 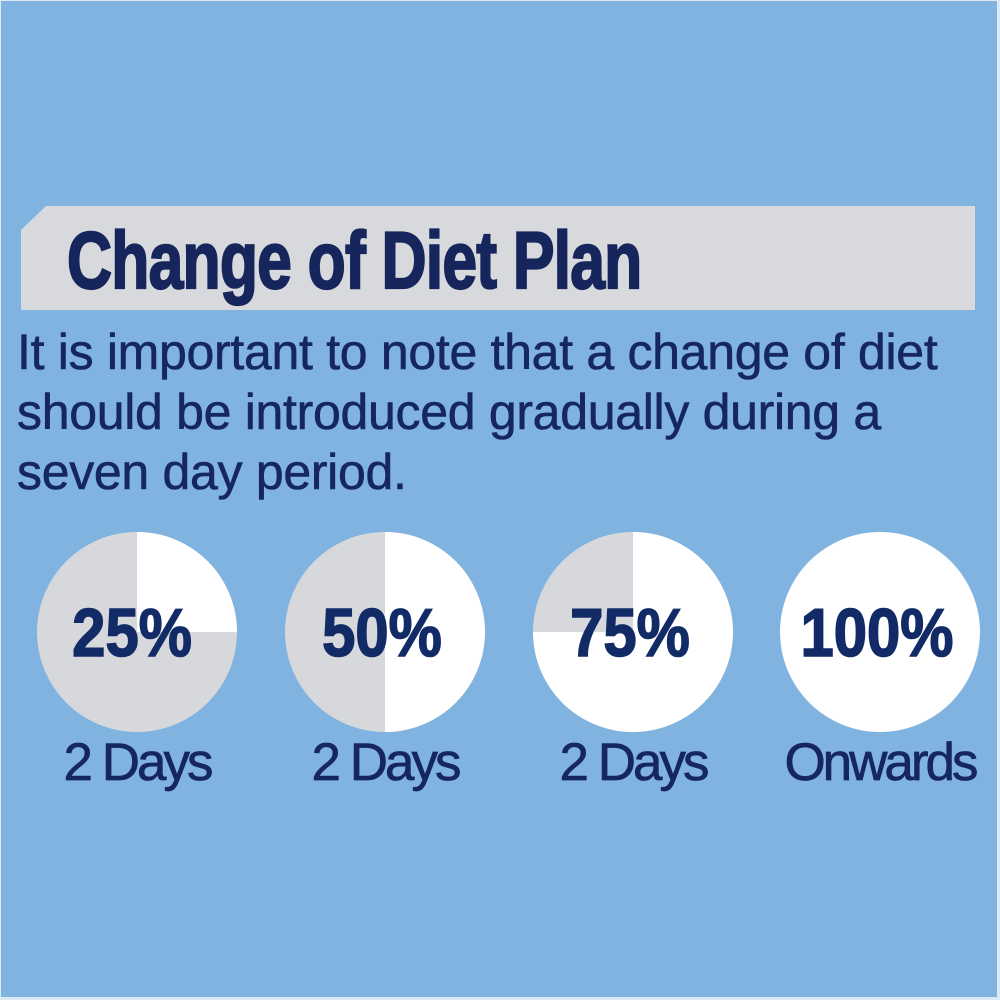 I want to click on svg-text: 50%, so click(x=382, y=632).